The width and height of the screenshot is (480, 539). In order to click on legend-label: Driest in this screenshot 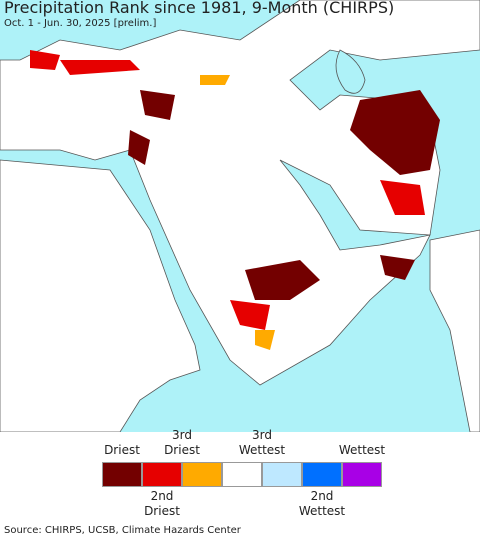, I will do `click(122, 450)`.